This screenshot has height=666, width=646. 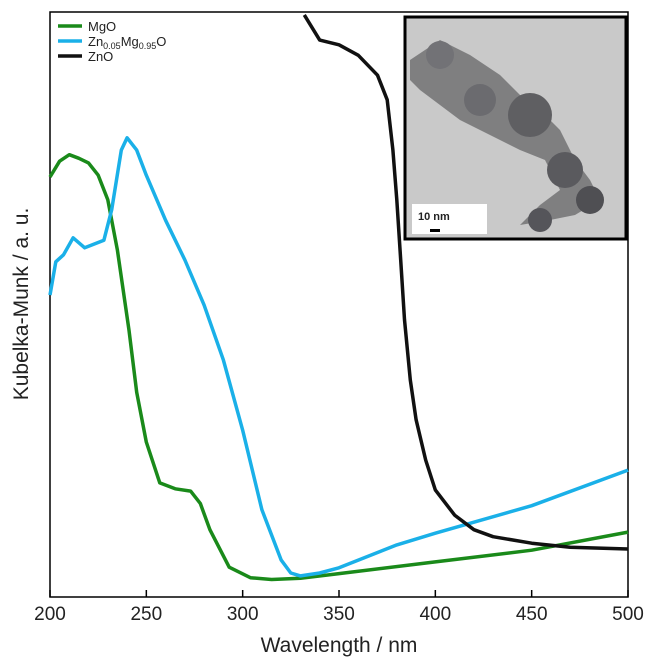 What do you see at coordinates (100, 56) in the screenshot?
I see `legend-label: ZnO` at bounding box center [100, 56].